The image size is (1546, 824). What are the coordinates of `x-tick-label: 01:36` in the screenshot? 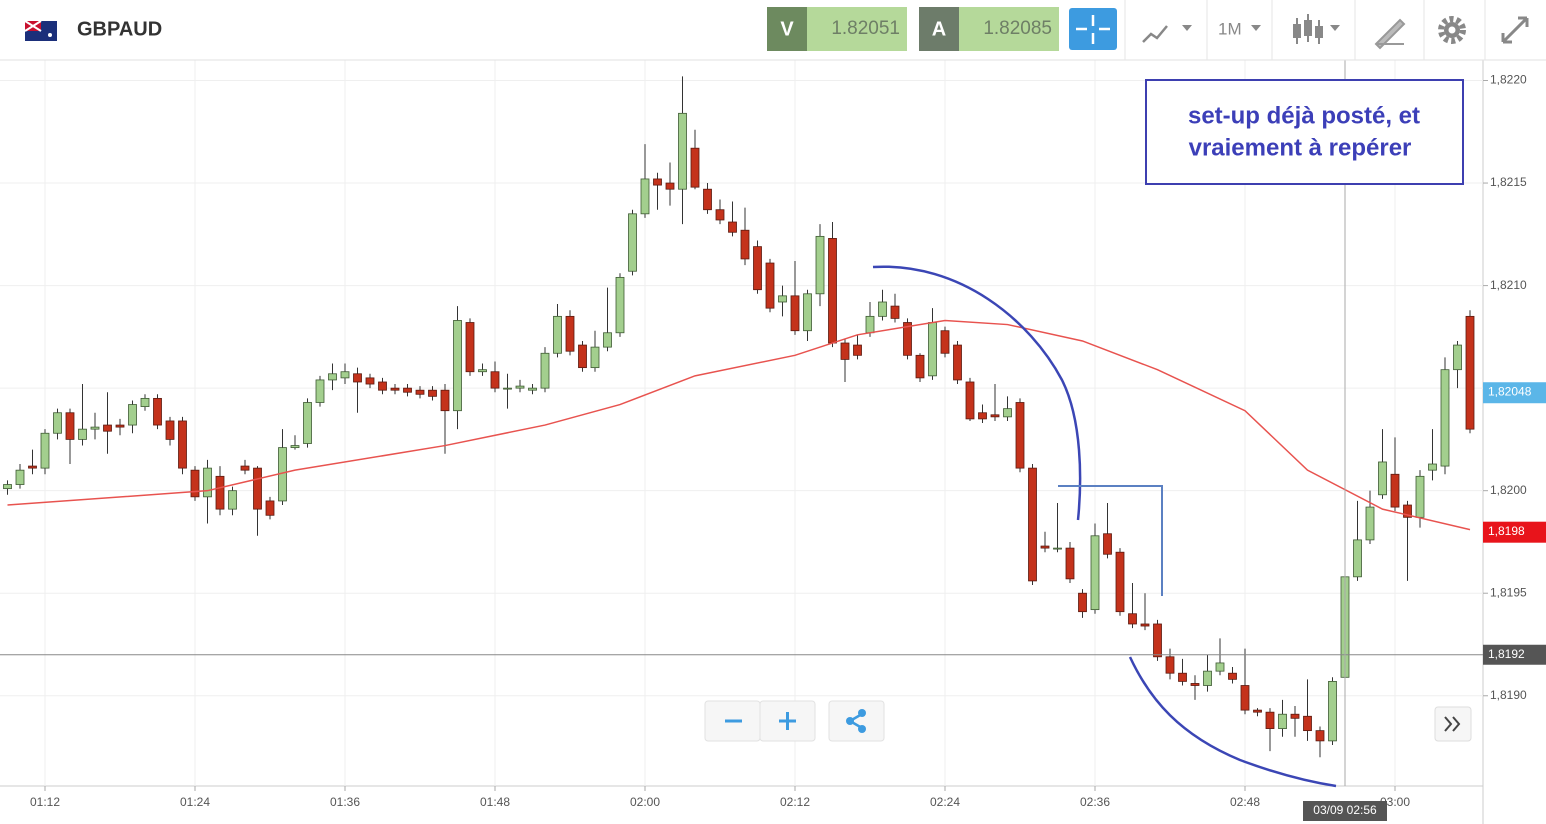 It's located at (345, 802).